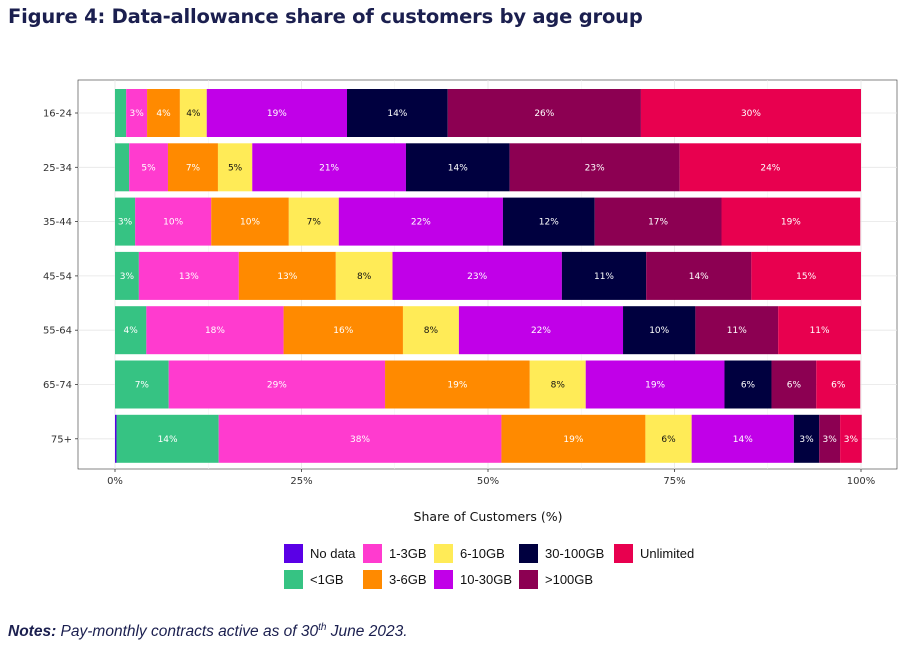  I want to click on y-tick-label: 75+, so click(61, 439).